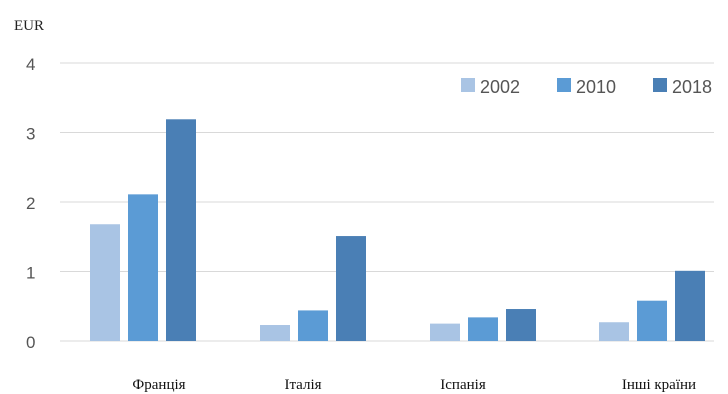  What do you see at coordinates (500, 87) in the screenshot?
I see `legend-label-2002: 2002` at bounding box center [500, 87].